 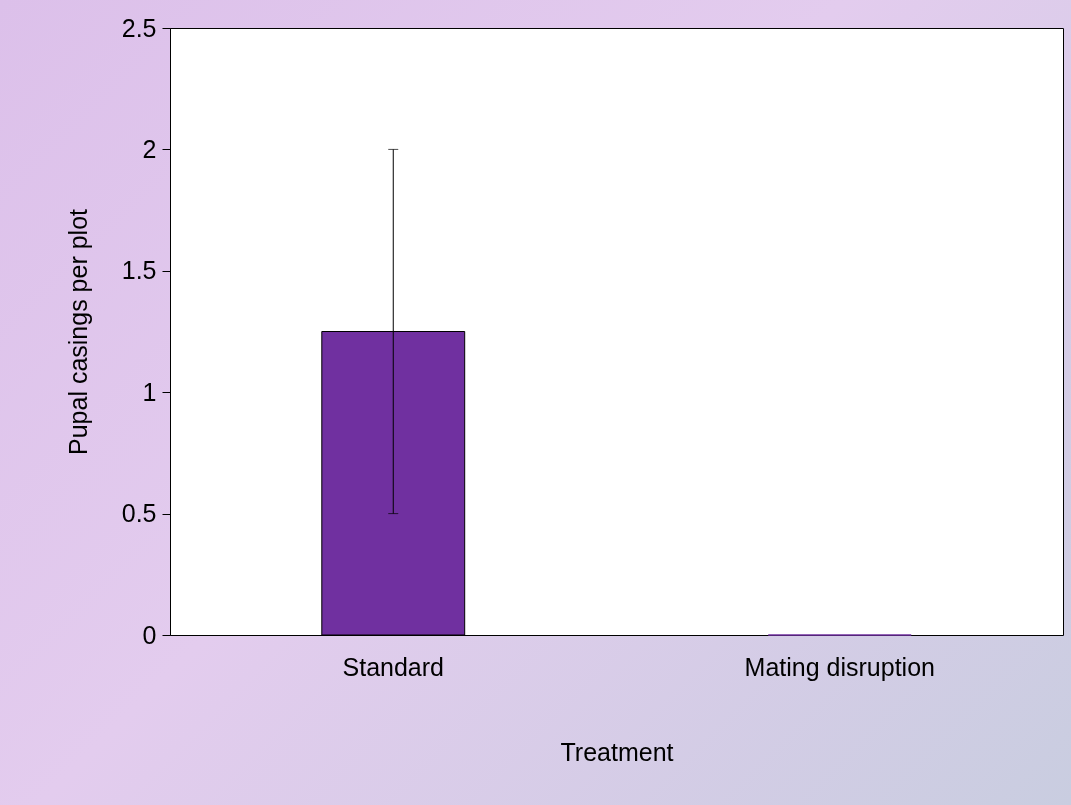 What do you see at coordinates (149, 391) in the screenshot?
I see `y-tick-label: 1` at bounding box center [149, 391].